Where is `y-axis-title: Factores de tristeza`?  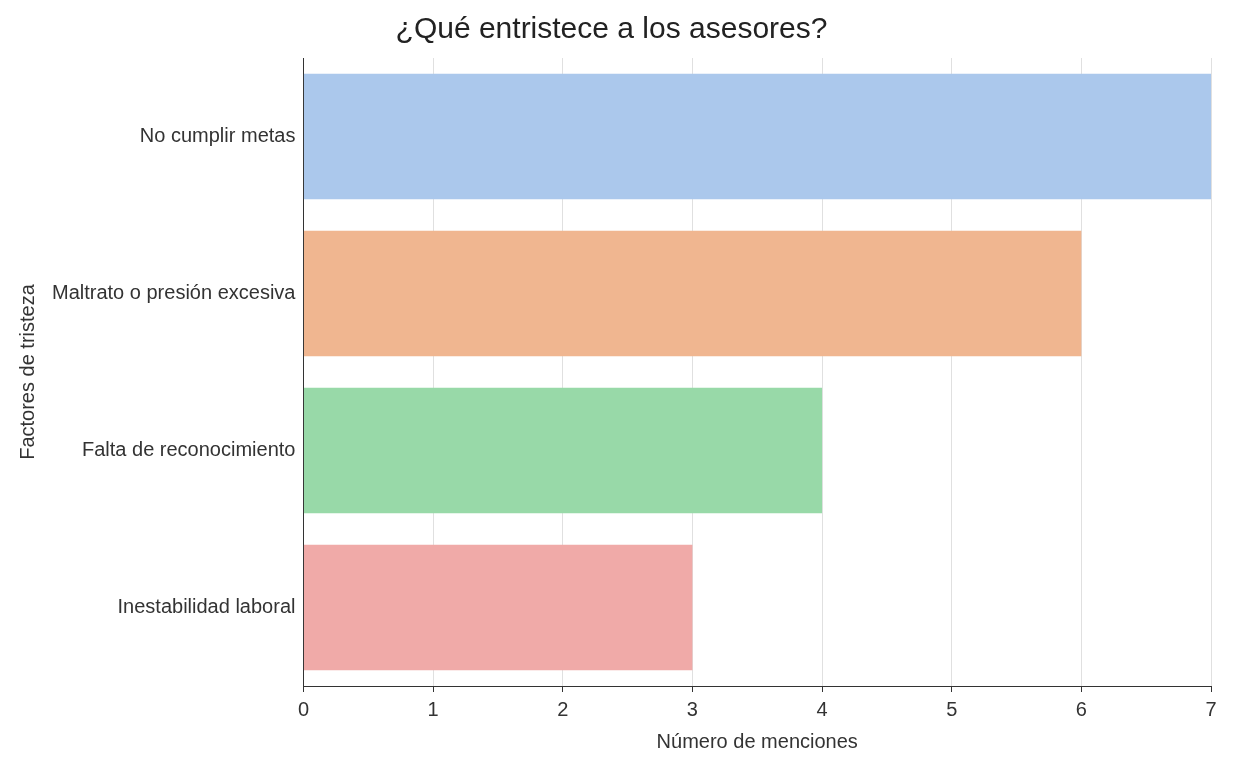 y-axis-title: Factores de tristeza is located at coordinates (26, 371).